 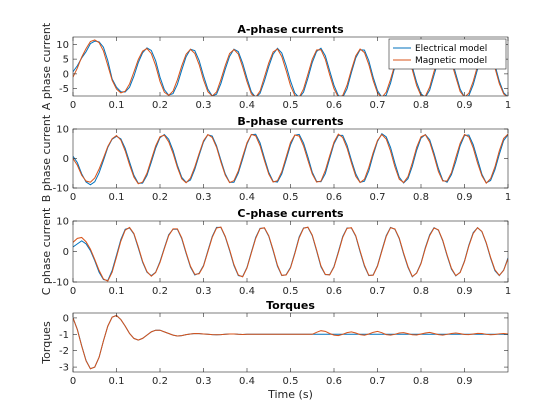 What do you see at coordinates (64, 351) in the screenshot?
I see `y-tick-label: -2` at bounding box center [64, 351].